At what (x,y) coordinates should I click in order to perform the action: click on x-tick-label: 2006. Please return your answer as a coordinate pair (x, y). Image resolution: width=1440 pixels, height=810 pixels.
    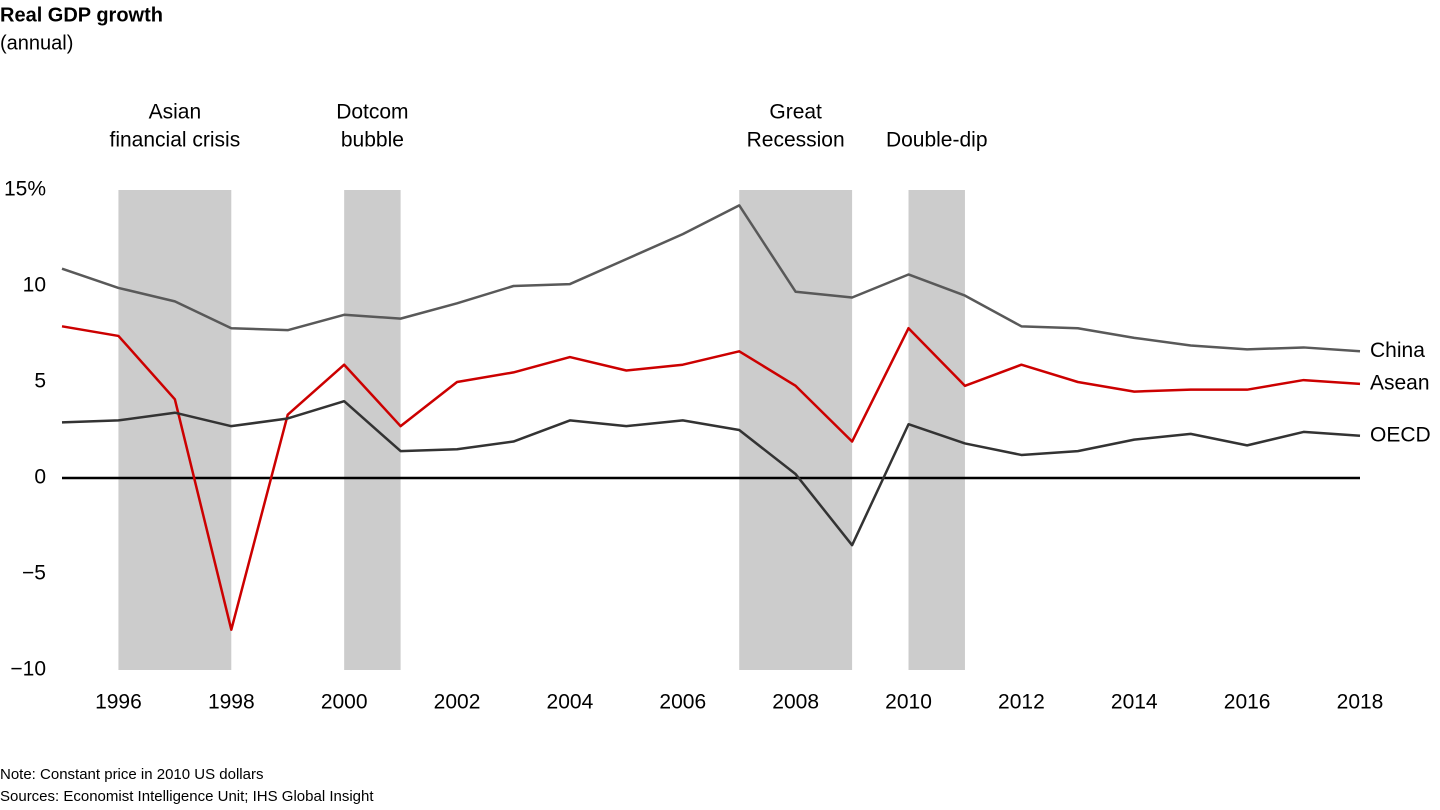
    Looking at the image, I should click on (682, 702).